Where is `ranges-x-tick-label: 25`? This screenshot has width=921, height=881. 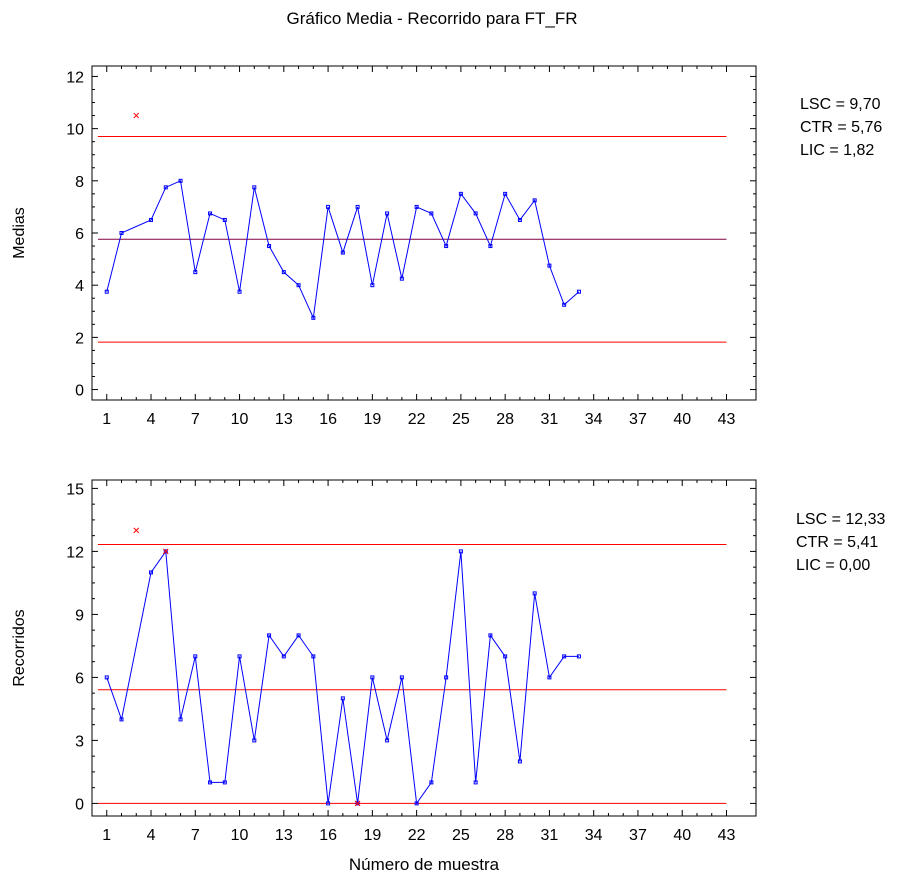 ranges-x-tick-label: 25 is located at coordinates (461, 835).